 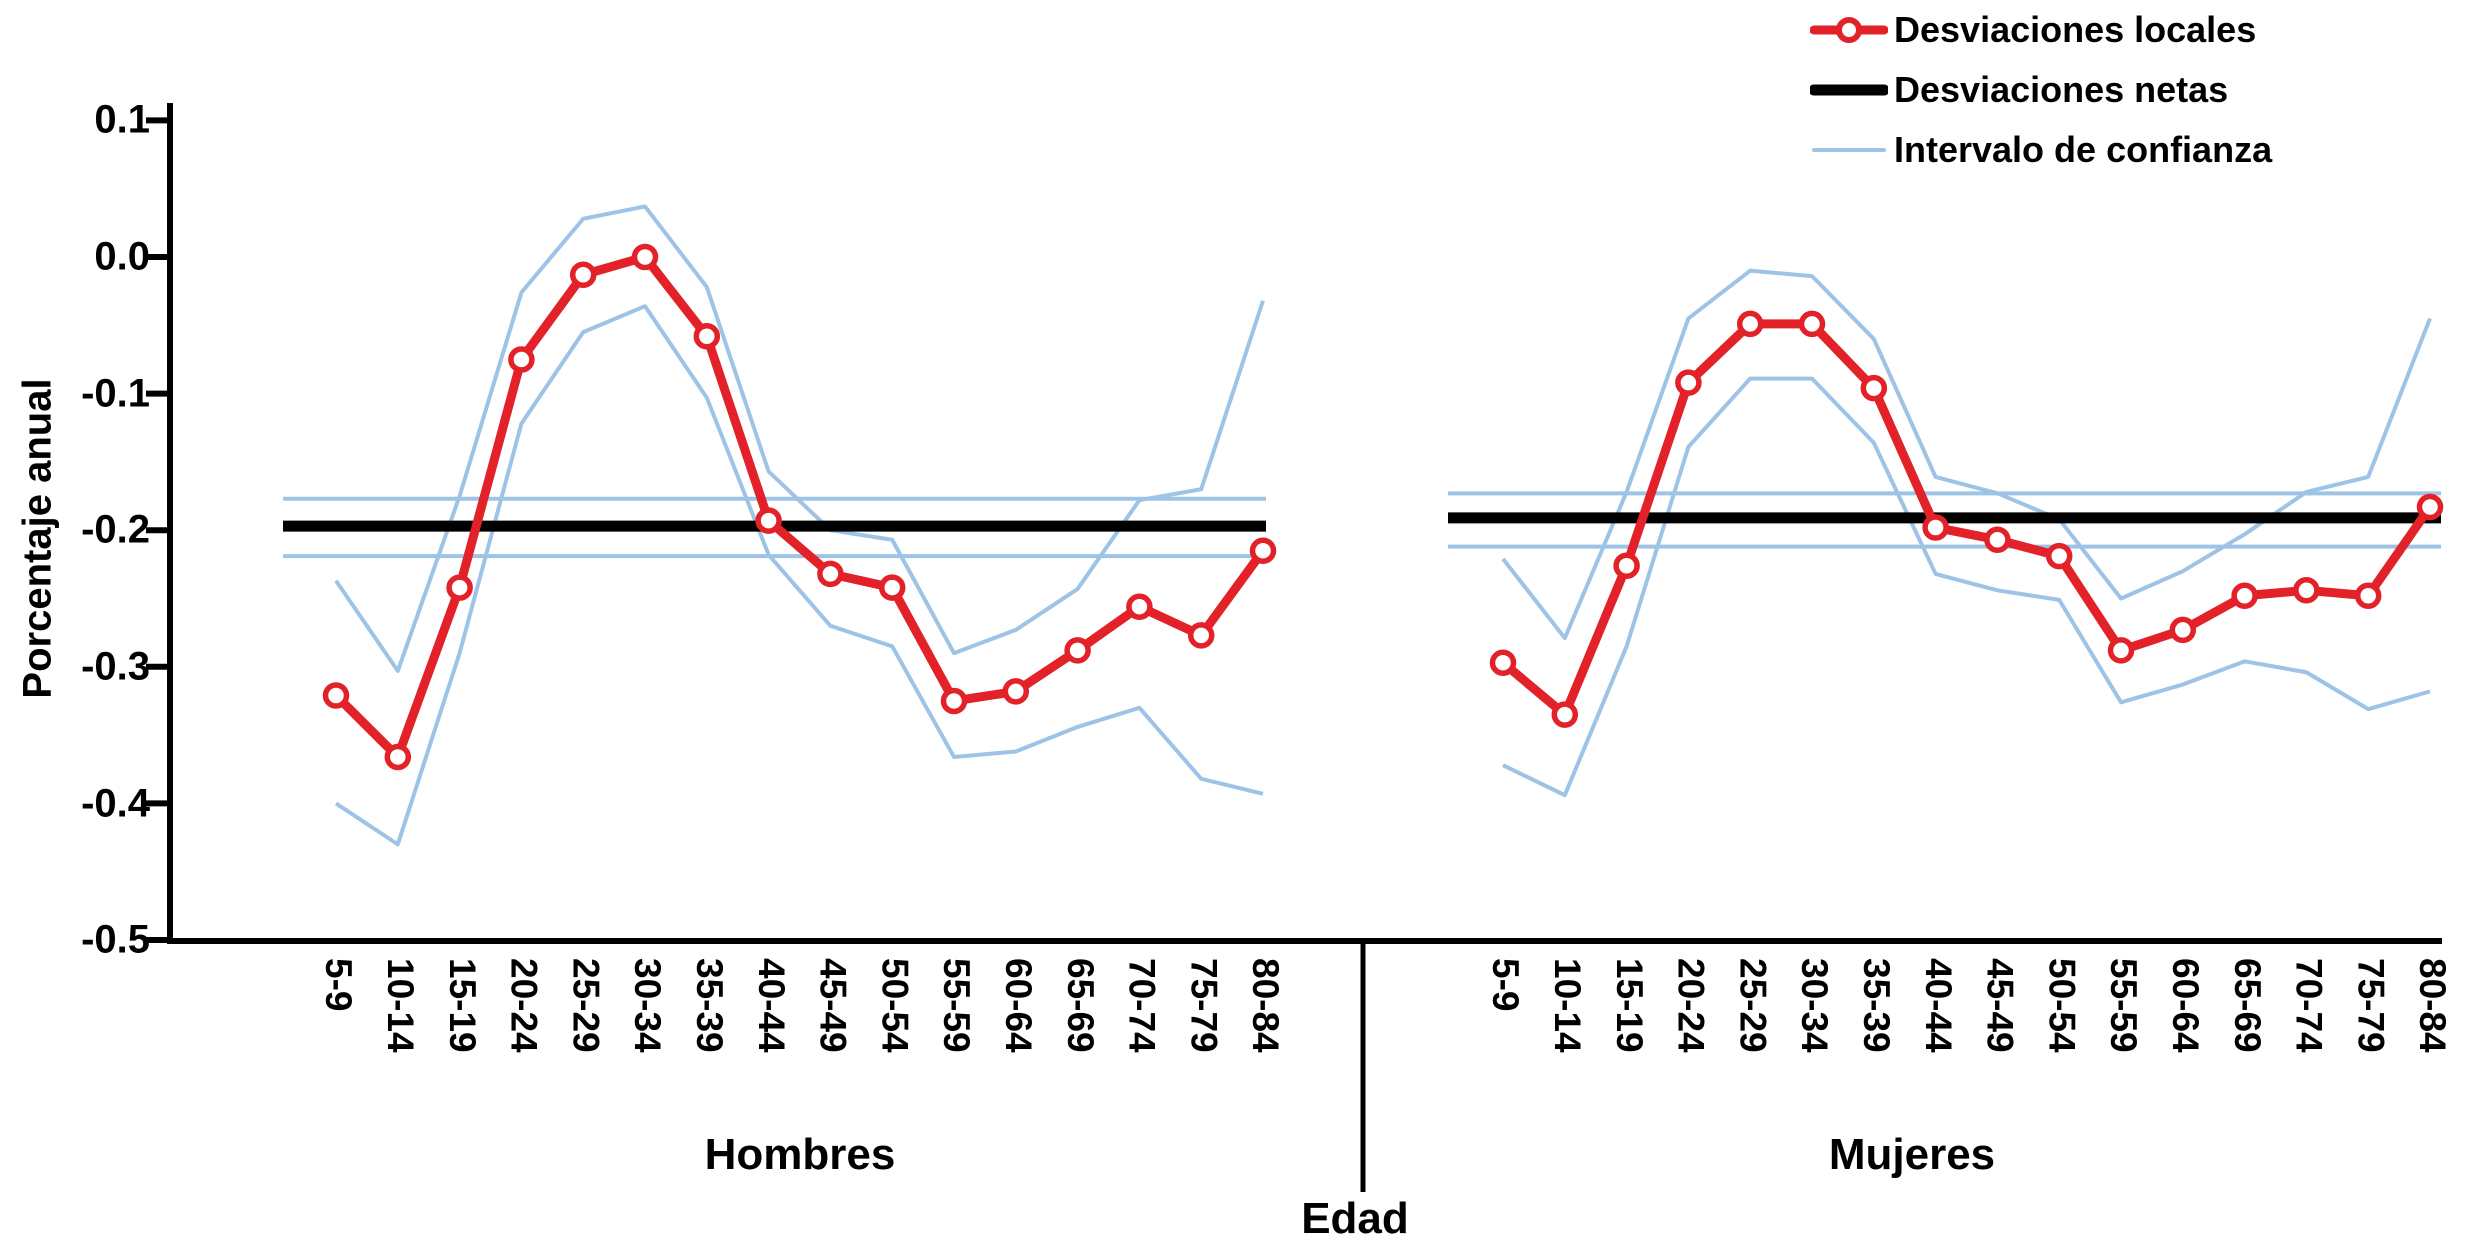 I want to click on legend-item-intervalo-confianza: Intervalo de confianza, so click(x=2041, y=150).